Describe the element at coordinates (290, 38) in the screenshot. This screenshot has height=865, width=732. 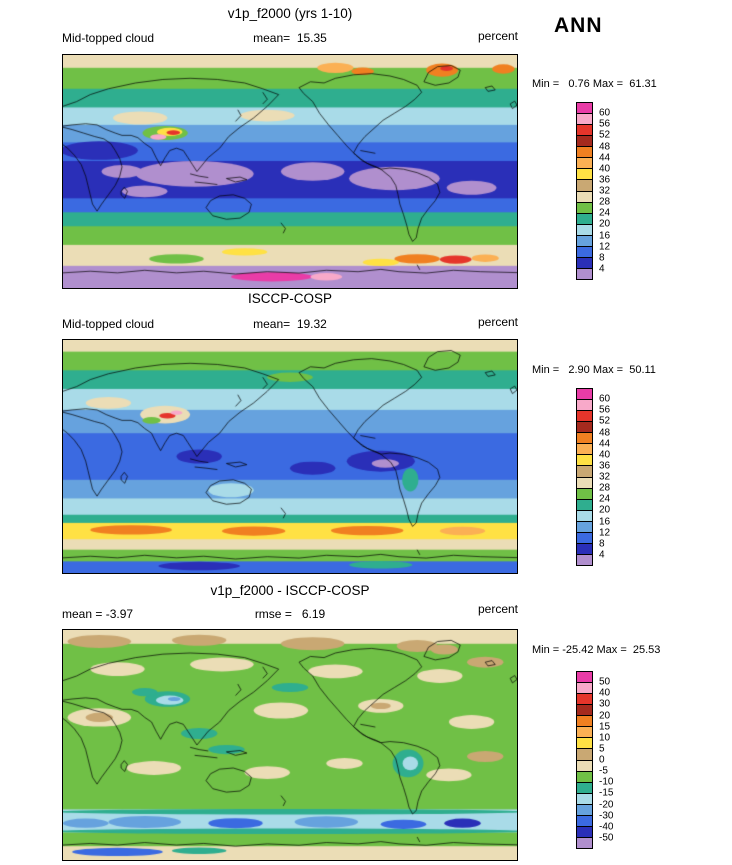
I see `panel1-mean-label: mean= 15.35` at that location.